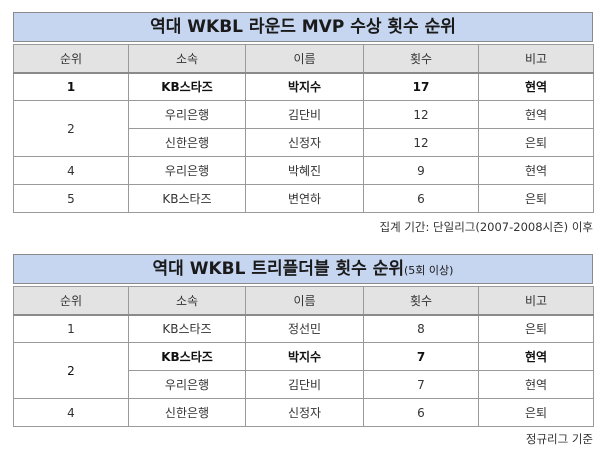 The image size is (605, 455). Describe the element at coordinates (559, 439) in the screenshot. I see `table2-footnote: 정규리그 기준` at that location.